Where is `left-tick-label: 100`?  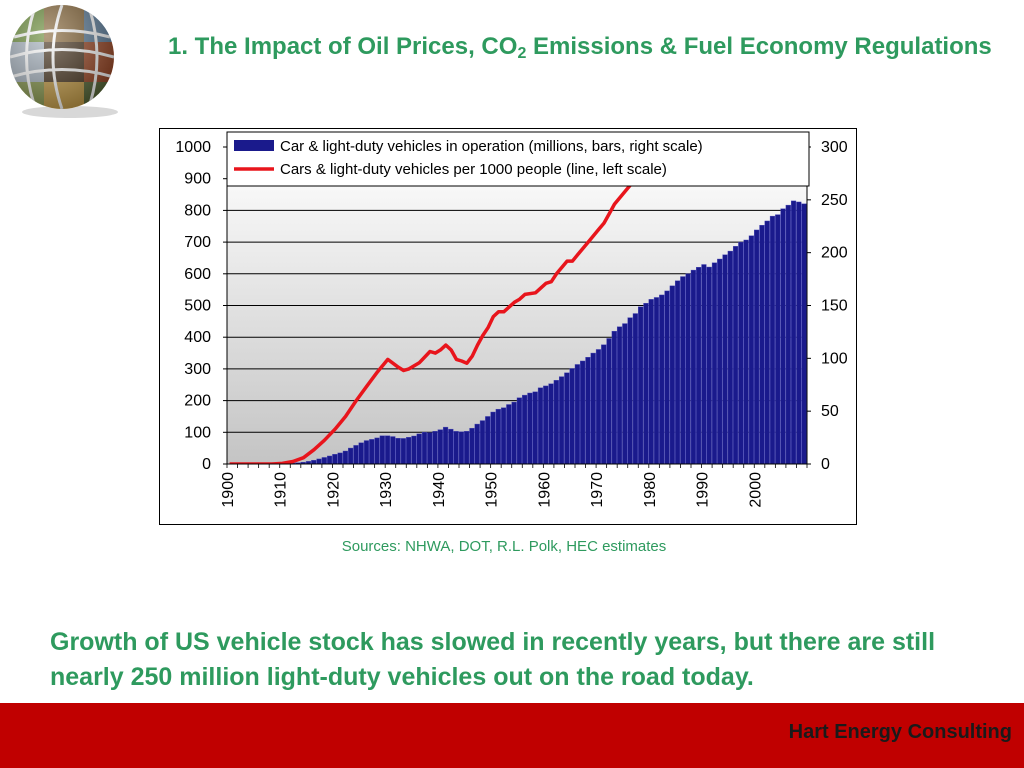
left-tick-label: 100 is located at coordinates (197, 432).